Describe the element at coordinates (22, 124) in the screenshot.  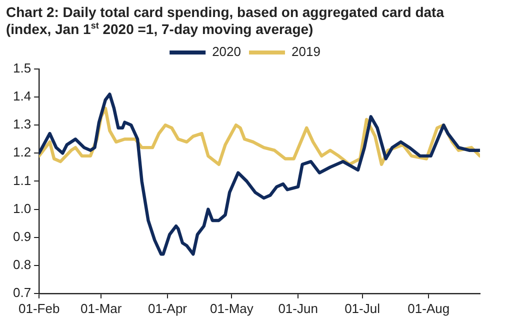
I see `y-tick-label: 1.3` at that location.